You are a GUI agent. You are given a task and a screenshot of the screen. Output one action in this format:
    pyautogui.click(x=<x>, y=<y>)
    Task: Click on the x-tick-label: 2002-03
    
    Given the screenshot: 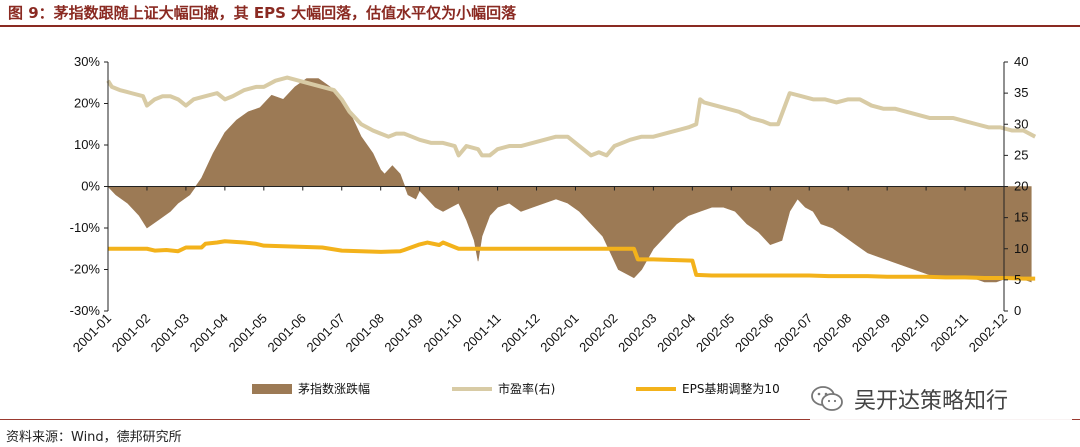 What is the action you would take?
    pyautogui.click(x=637, y=333)
    